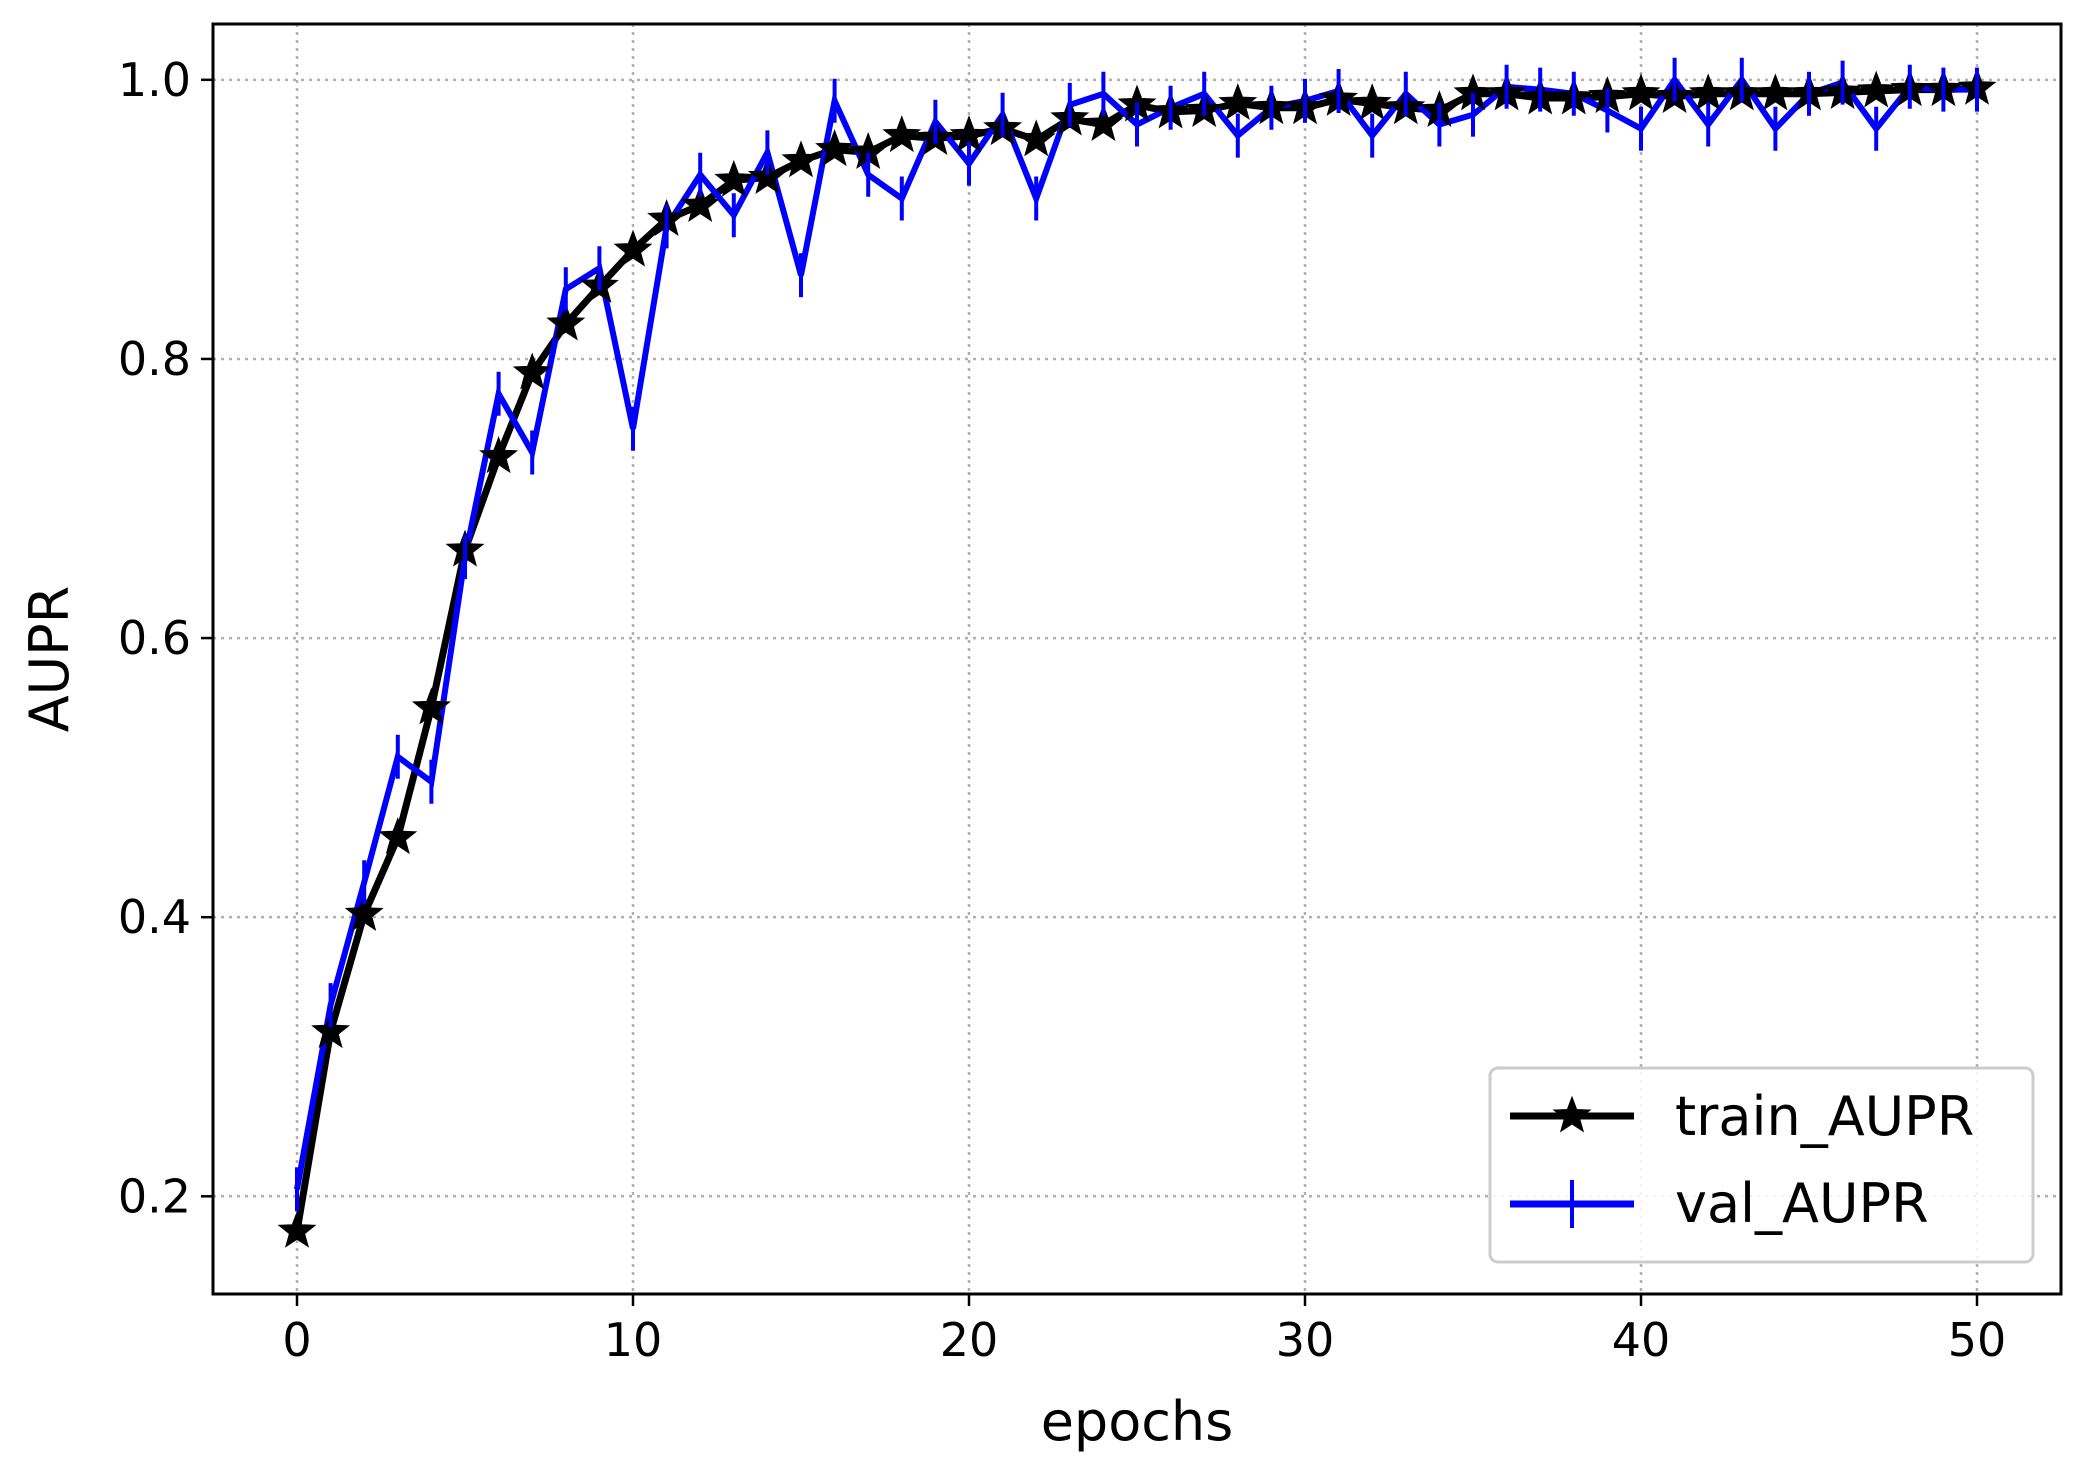 The width and height of the screenshot is (2079, 1460). What do you see at coordinates (633, 1340) in the screenshot?
I see `x-tick-label: 10` at bounding box center [633, 1340].